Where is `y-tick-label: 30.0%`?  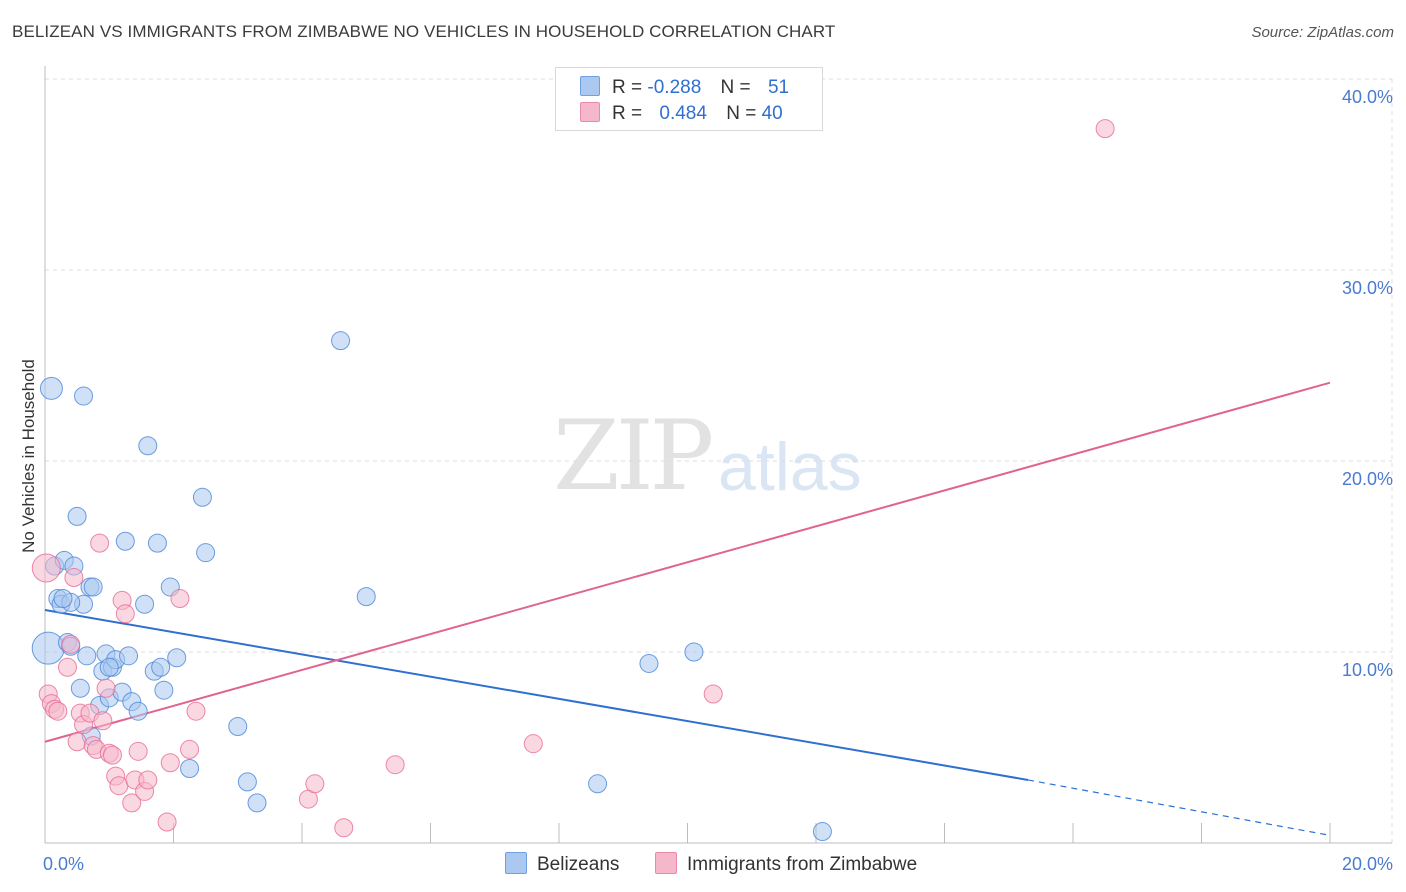 y-tick-label: 30.0% is located at coordinates (1367, 288).